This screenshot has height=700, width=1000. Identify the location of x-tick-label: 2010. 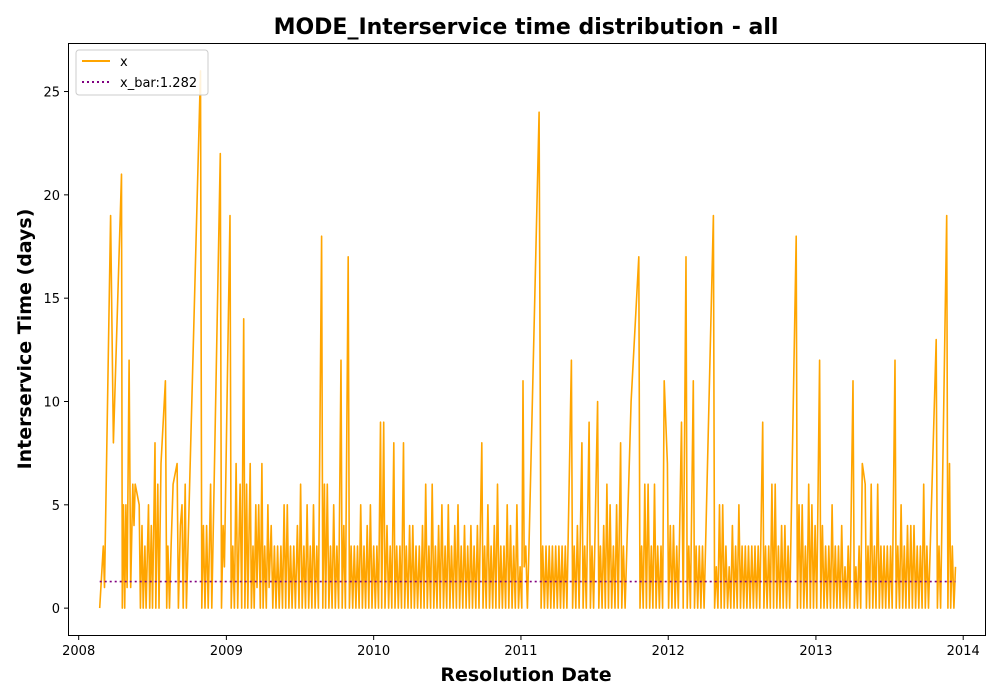
(373, 651).